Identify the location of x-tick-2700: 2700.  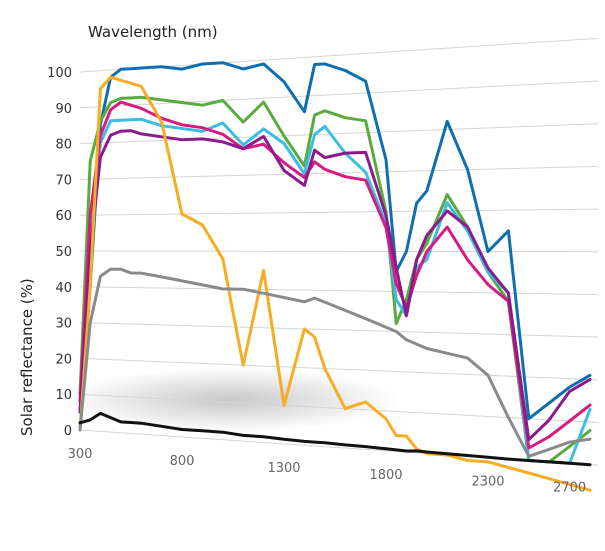
(569, 487).